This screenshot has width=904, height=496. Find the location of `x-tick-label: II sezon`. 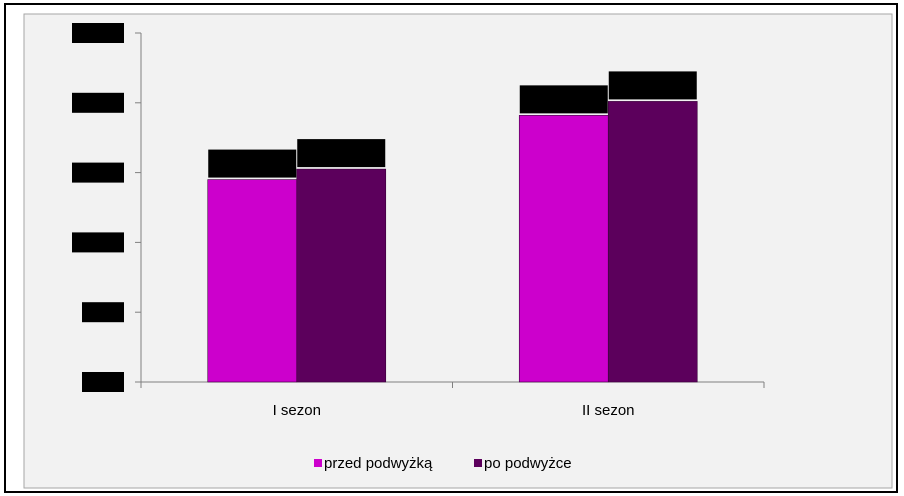

x-tick-label: II sezon is located at coordinates (608, 410).